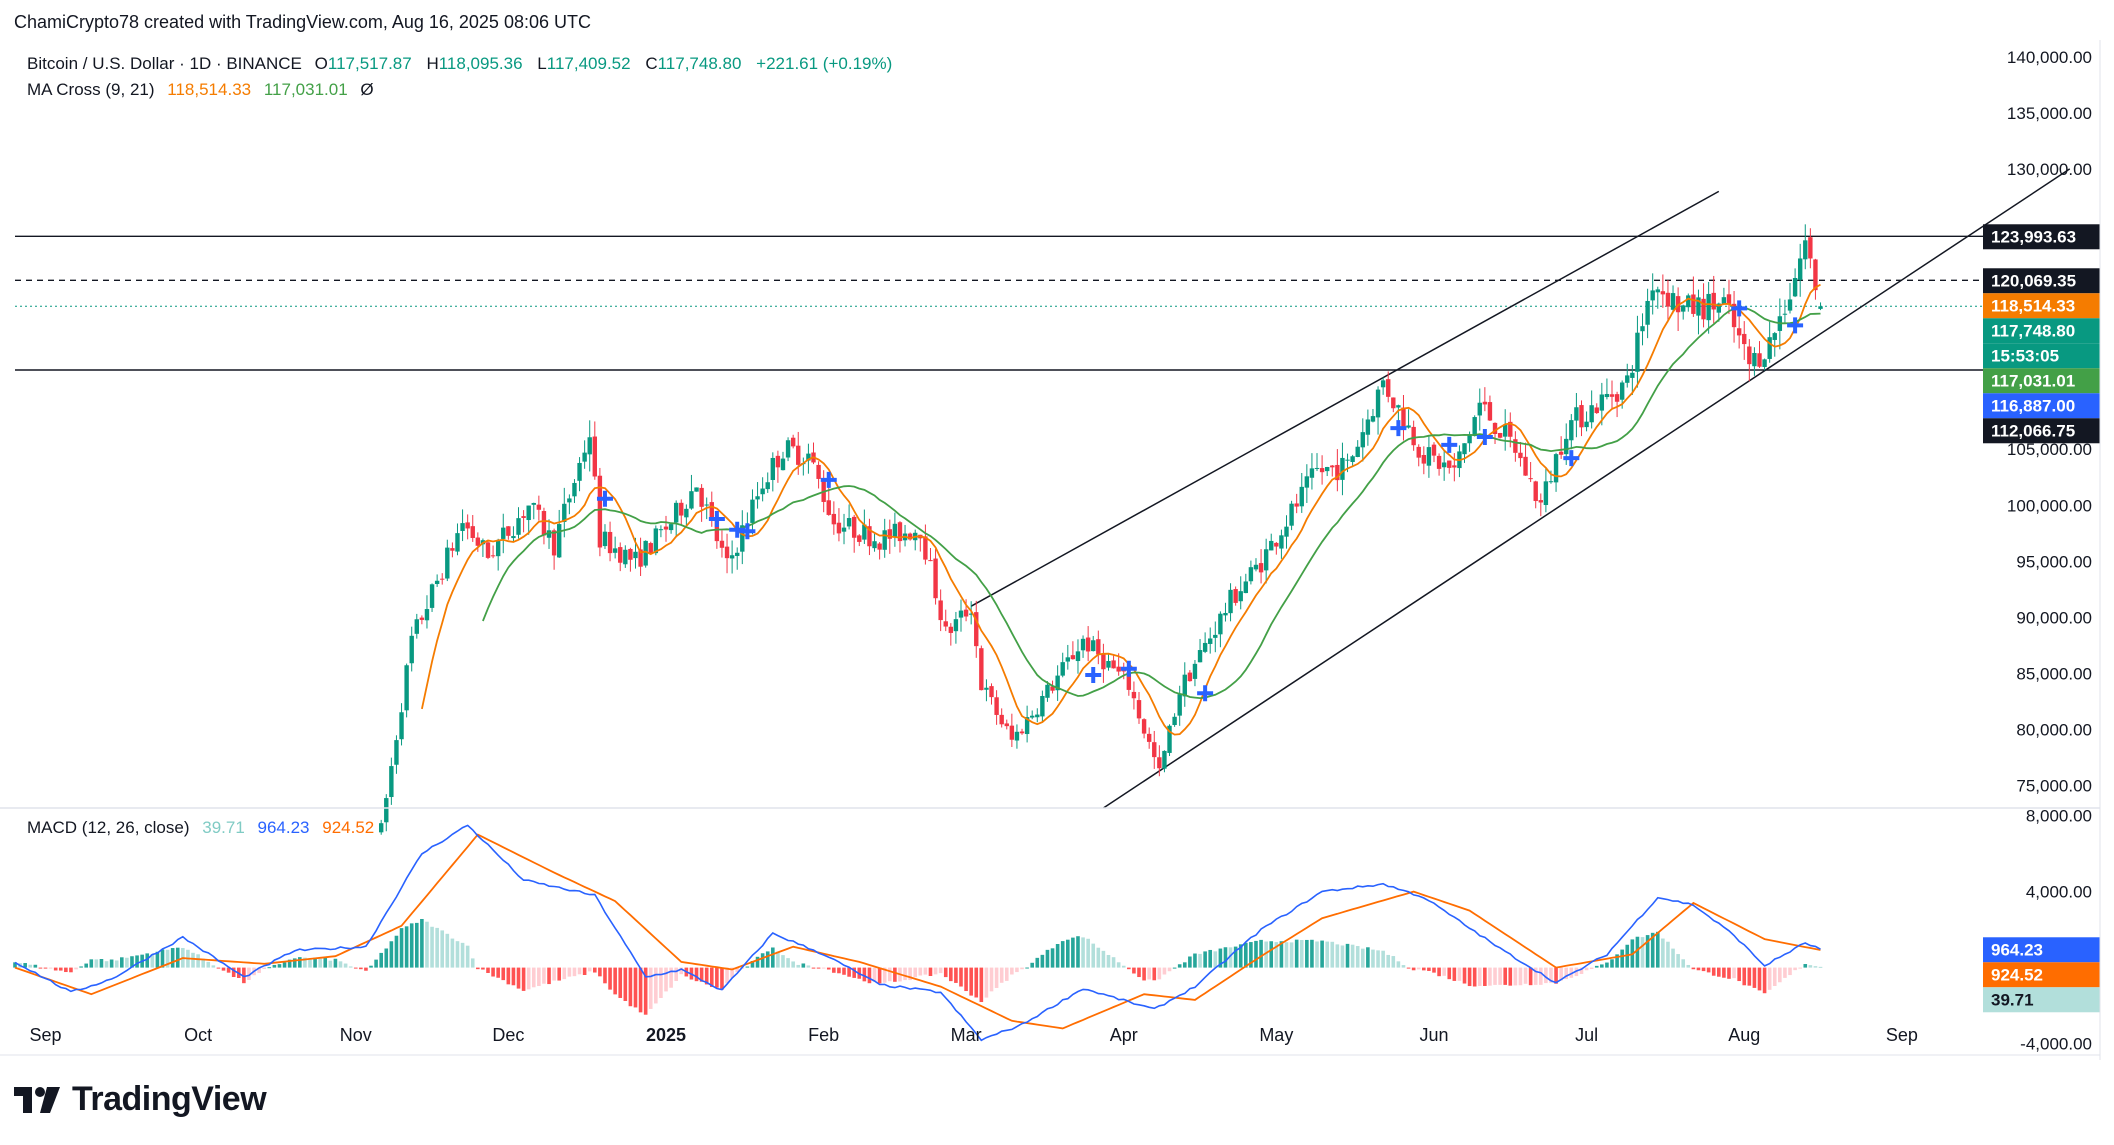 The image size is (2114, 1145). Describe the element at coordinates (366, 89) in the screenshot. I see `ma-settings-icon: Ø` at that location.